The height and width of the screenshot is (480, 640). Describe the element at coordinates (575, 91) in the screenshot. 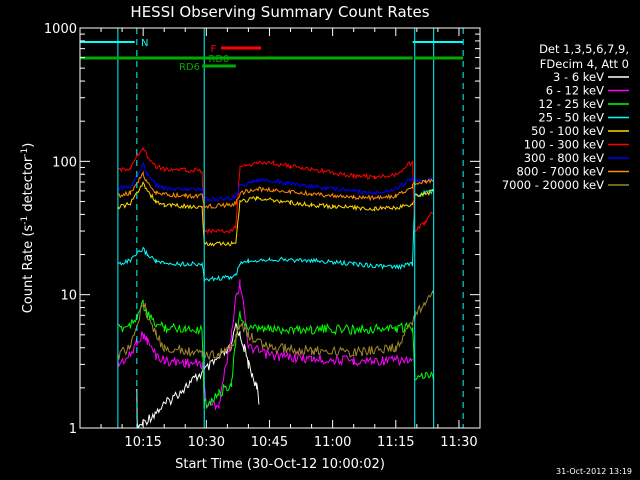

I see `legend-entry-label: 6 - 12 keV` at that location.